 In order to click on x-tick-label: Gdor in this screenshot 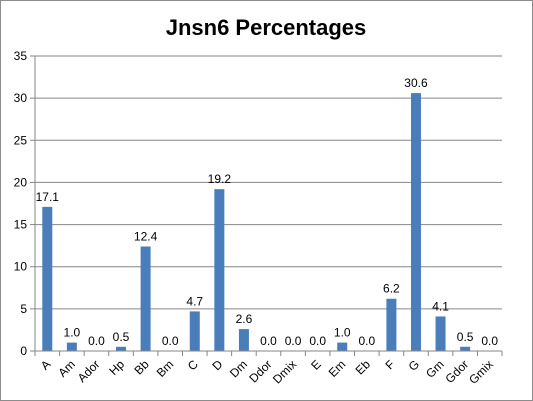, I will do `click(456, 371)`.